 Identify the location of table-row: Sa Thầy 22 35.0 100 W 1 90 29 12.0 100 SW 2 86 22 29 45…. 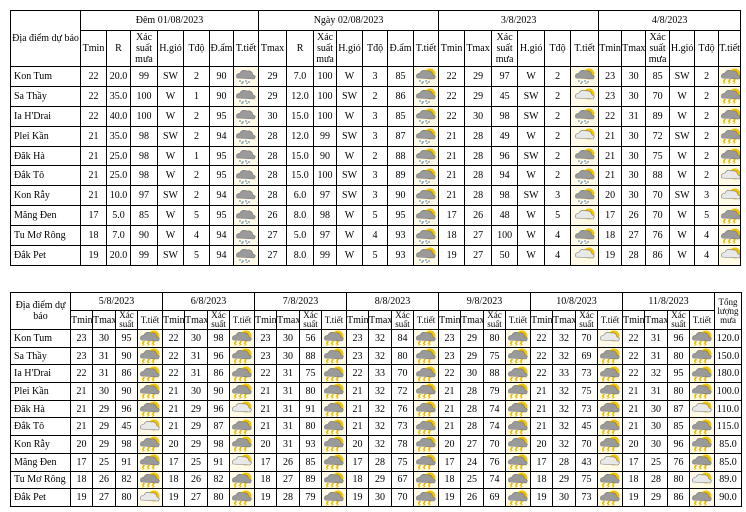
(376, 96).